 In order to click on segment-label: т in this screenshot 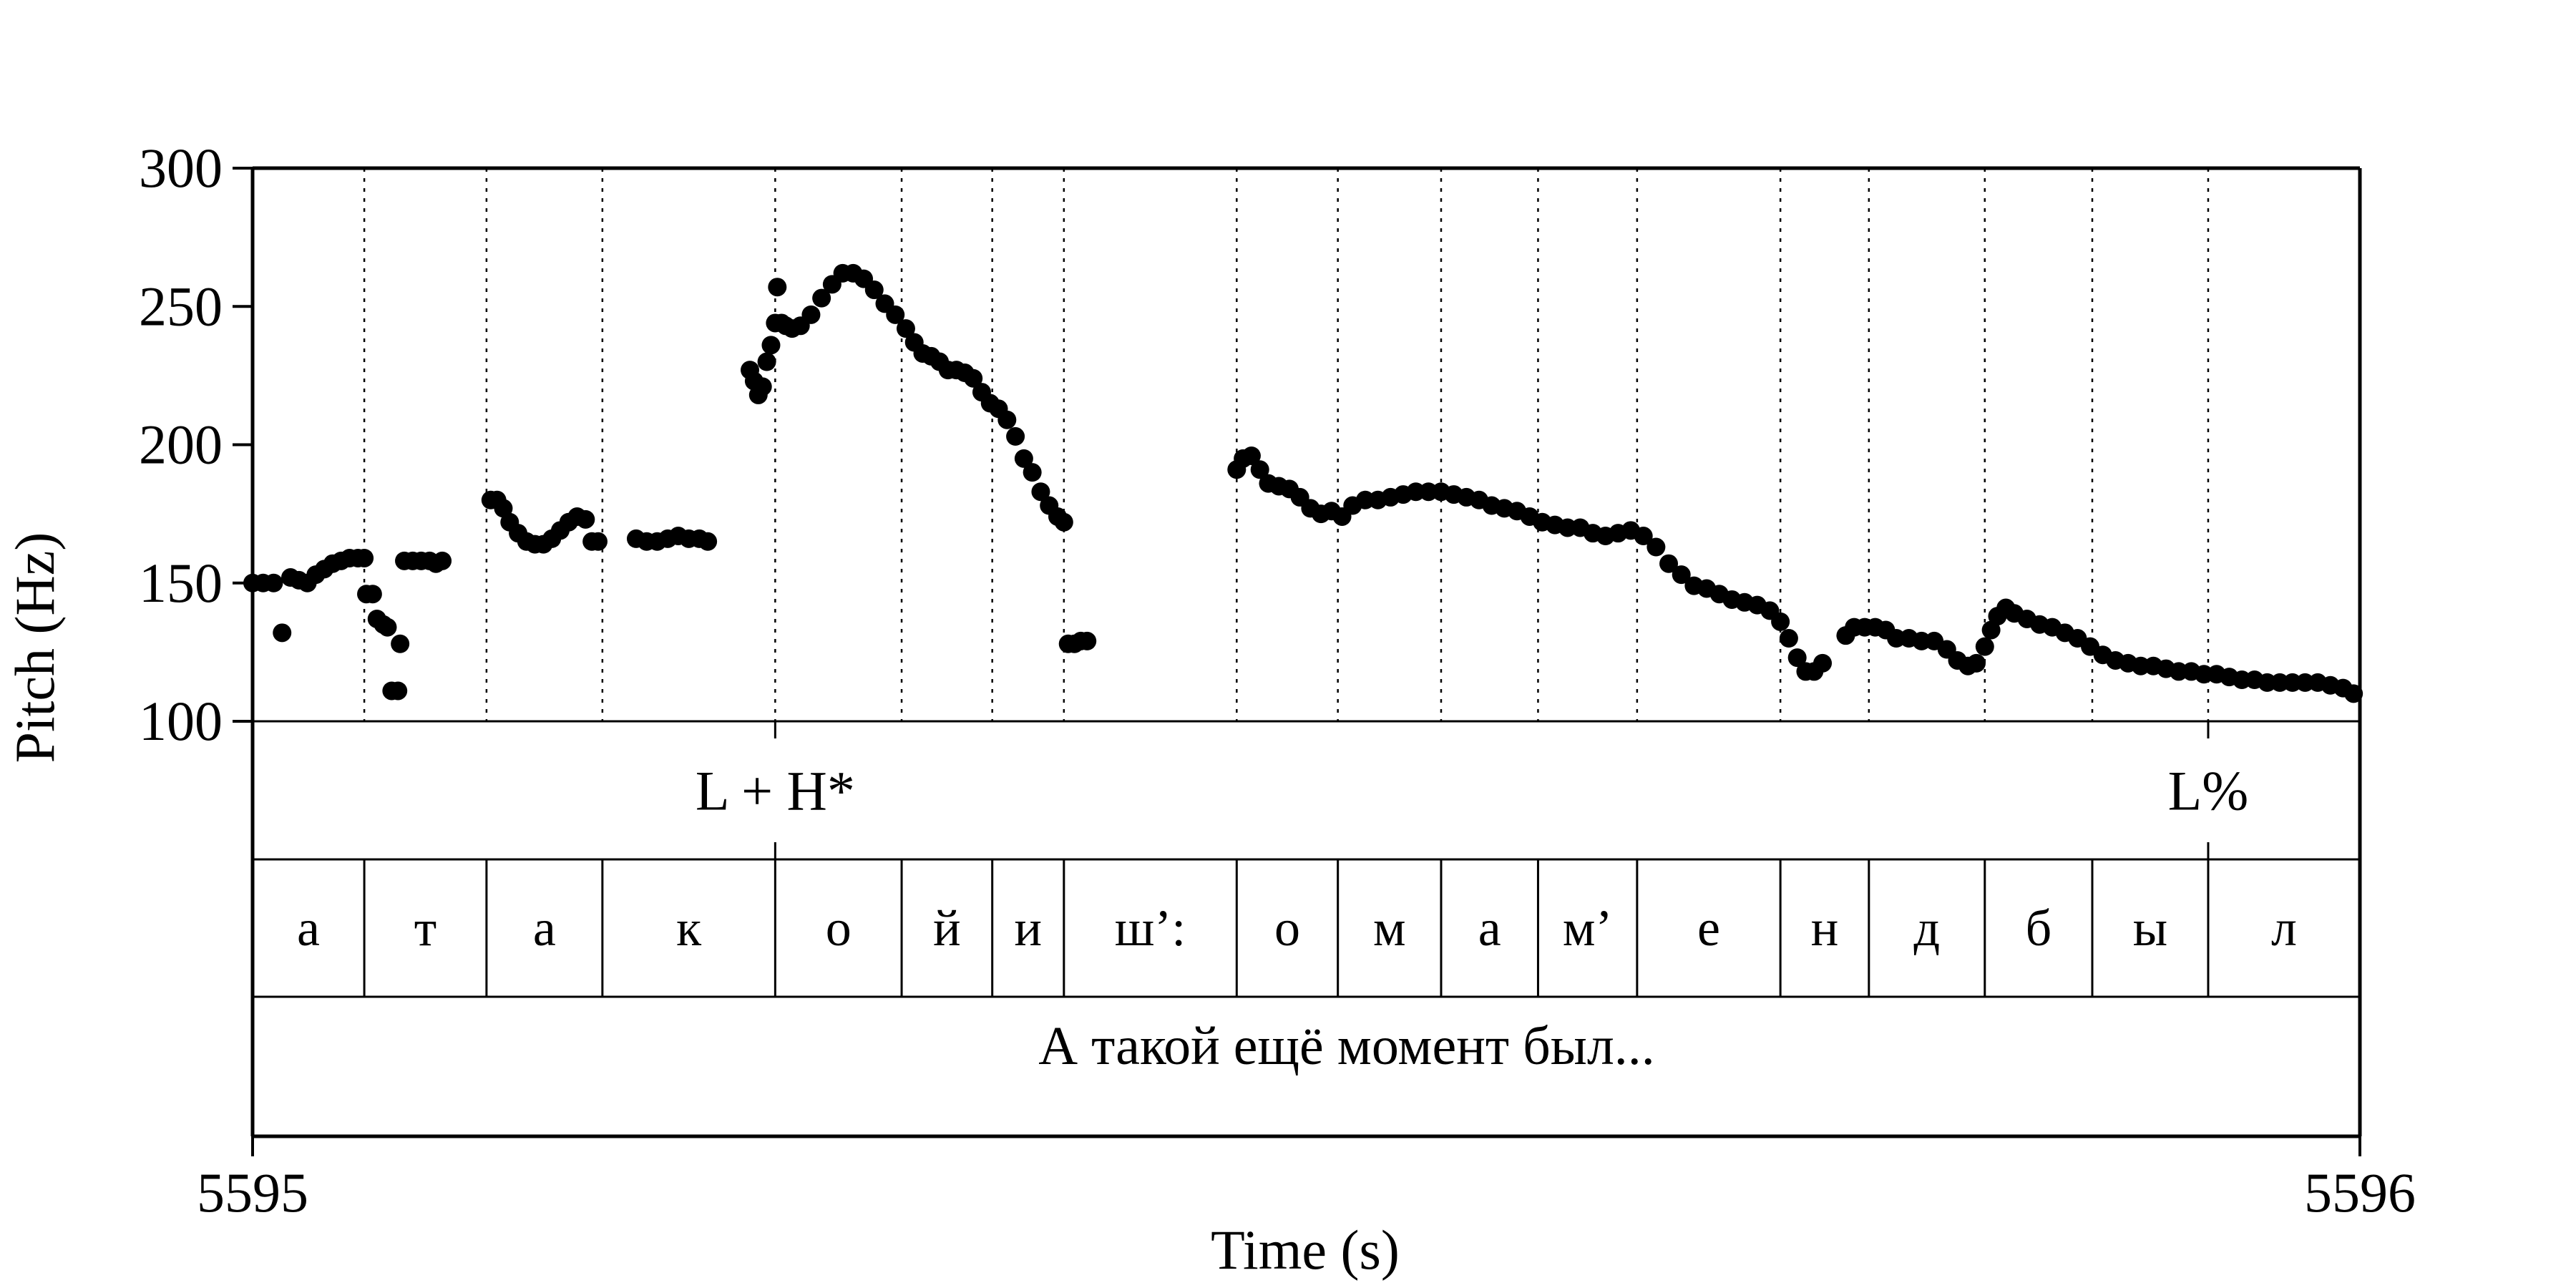, I will do `click(425, 928)`.